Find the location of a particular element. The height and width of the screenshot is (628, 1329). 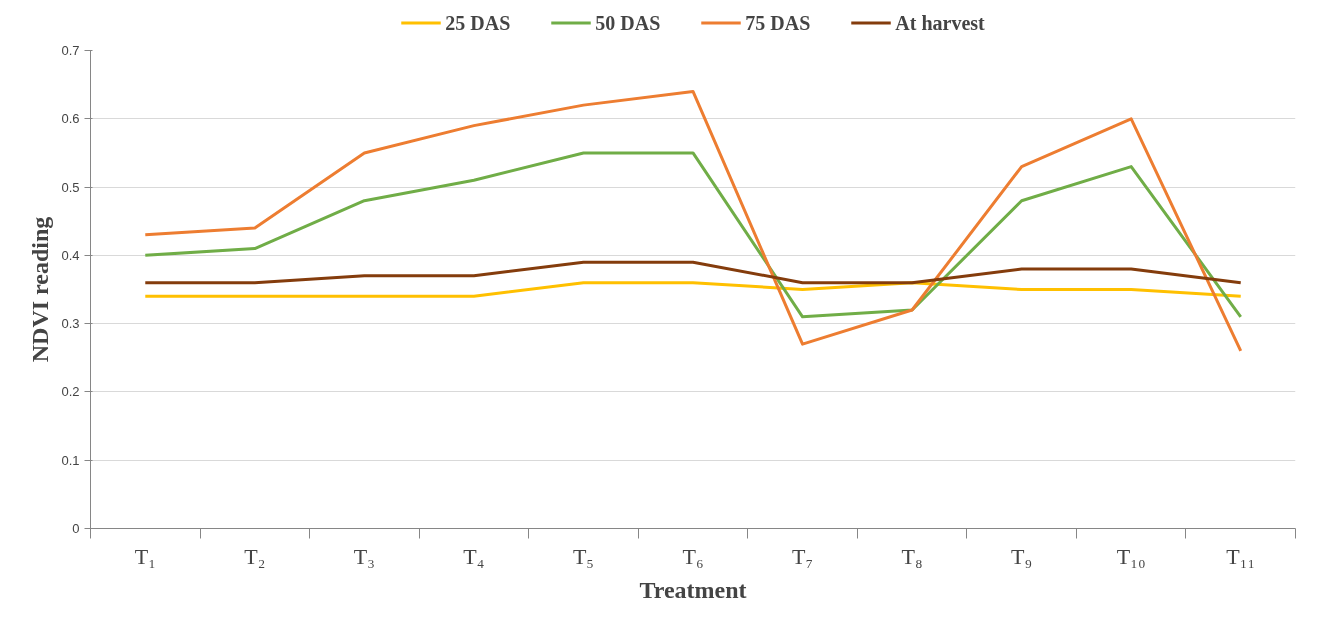

x-tick-label: T₁₀ is located at coordinates (1131, 556).